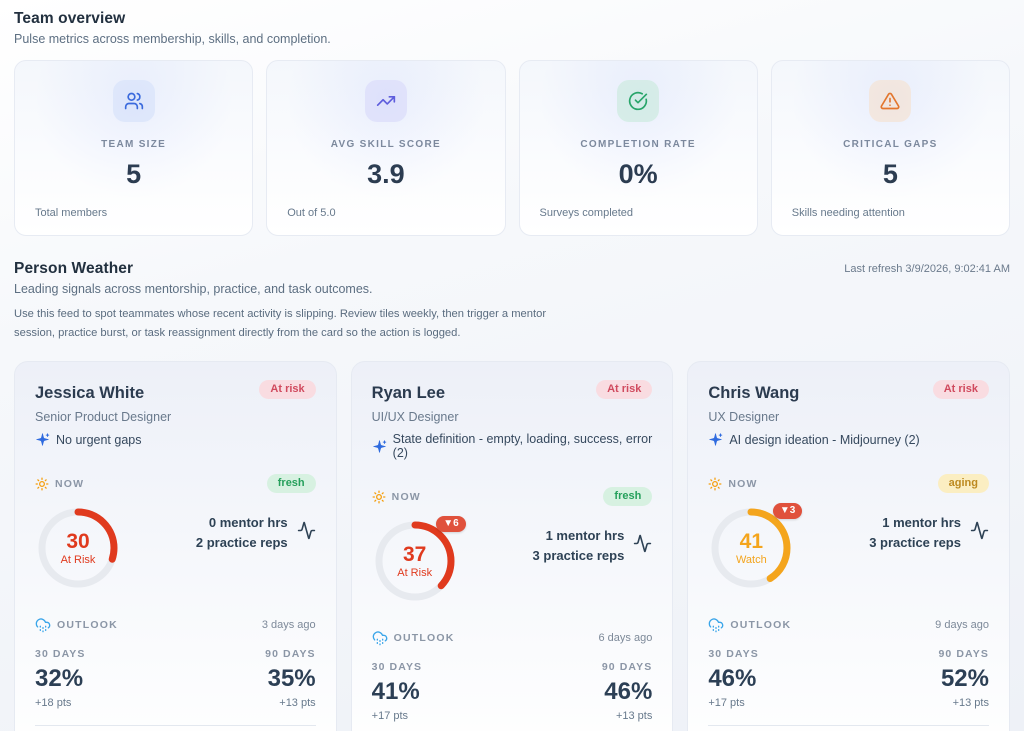  What do you see at coordinates (962, 625) in the screenshot?
I see `outlook-age: 9 days ago` at bounding box center [962, 625].